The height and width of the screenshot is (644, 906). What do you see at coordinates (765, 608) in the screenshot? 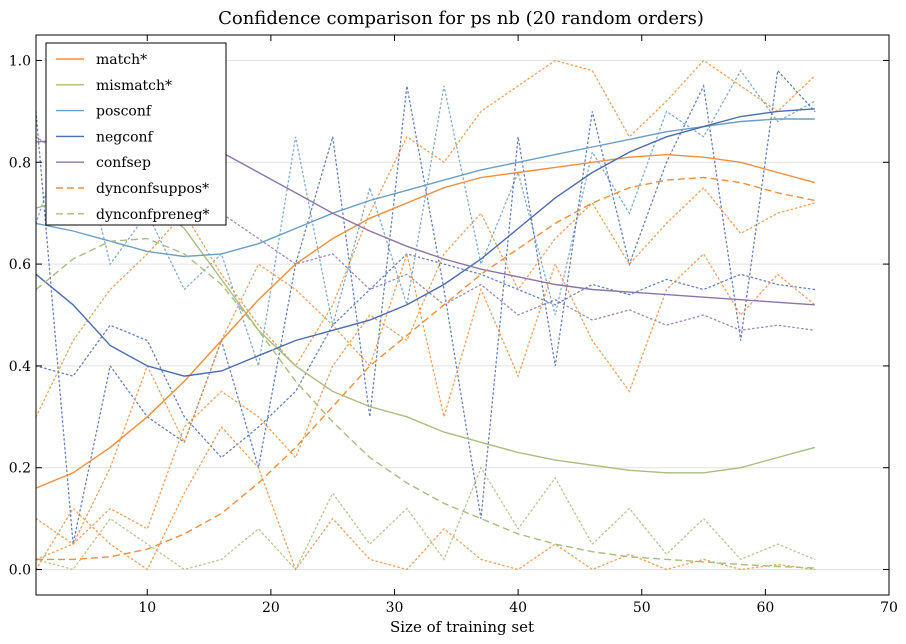
I see `x-tick-label: 60` at bounding box center [765, 608].